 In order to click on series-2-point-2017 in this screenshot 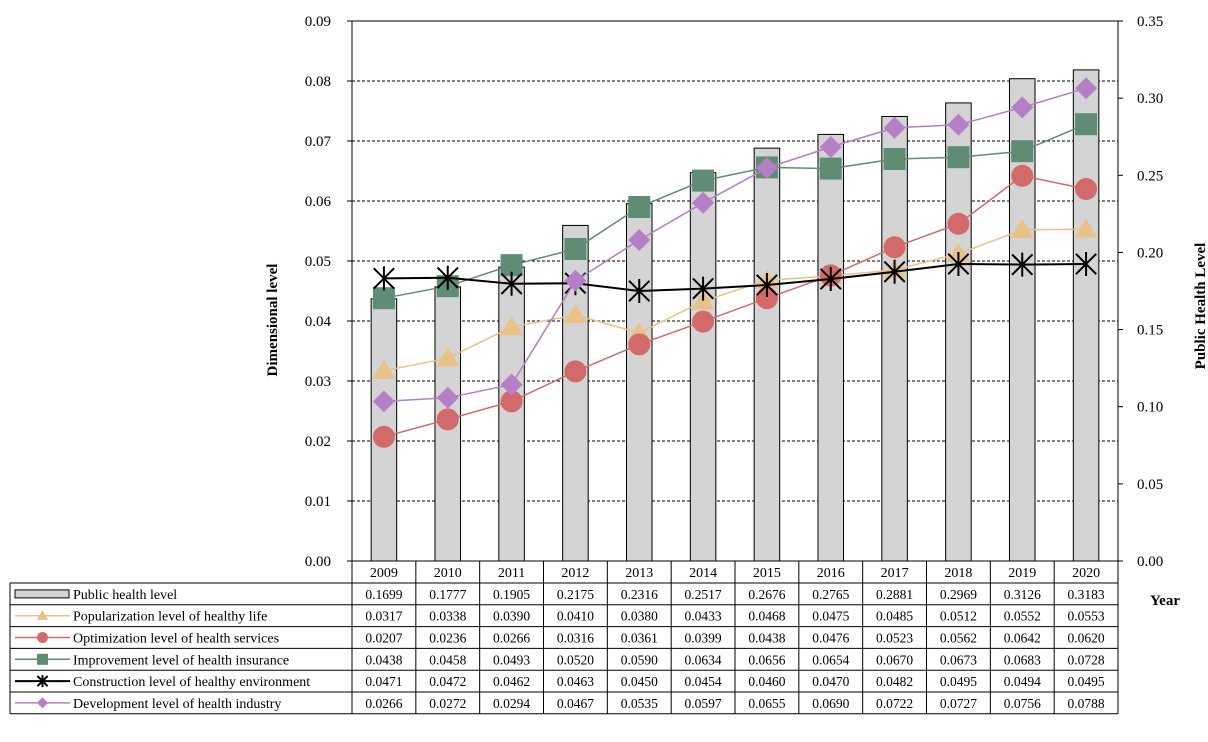, I will do `click(894, 247)`.